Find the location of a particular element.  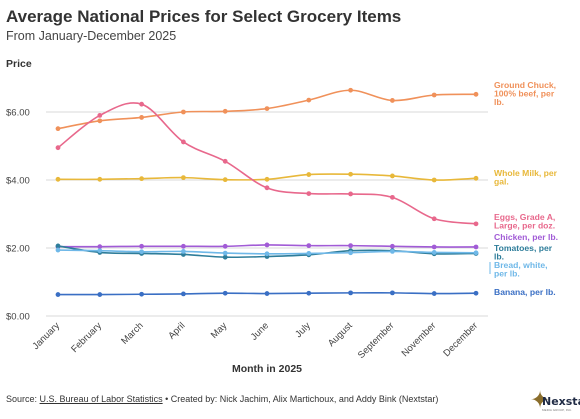

y-axis-title: Price is located at coordinates (19, 64).